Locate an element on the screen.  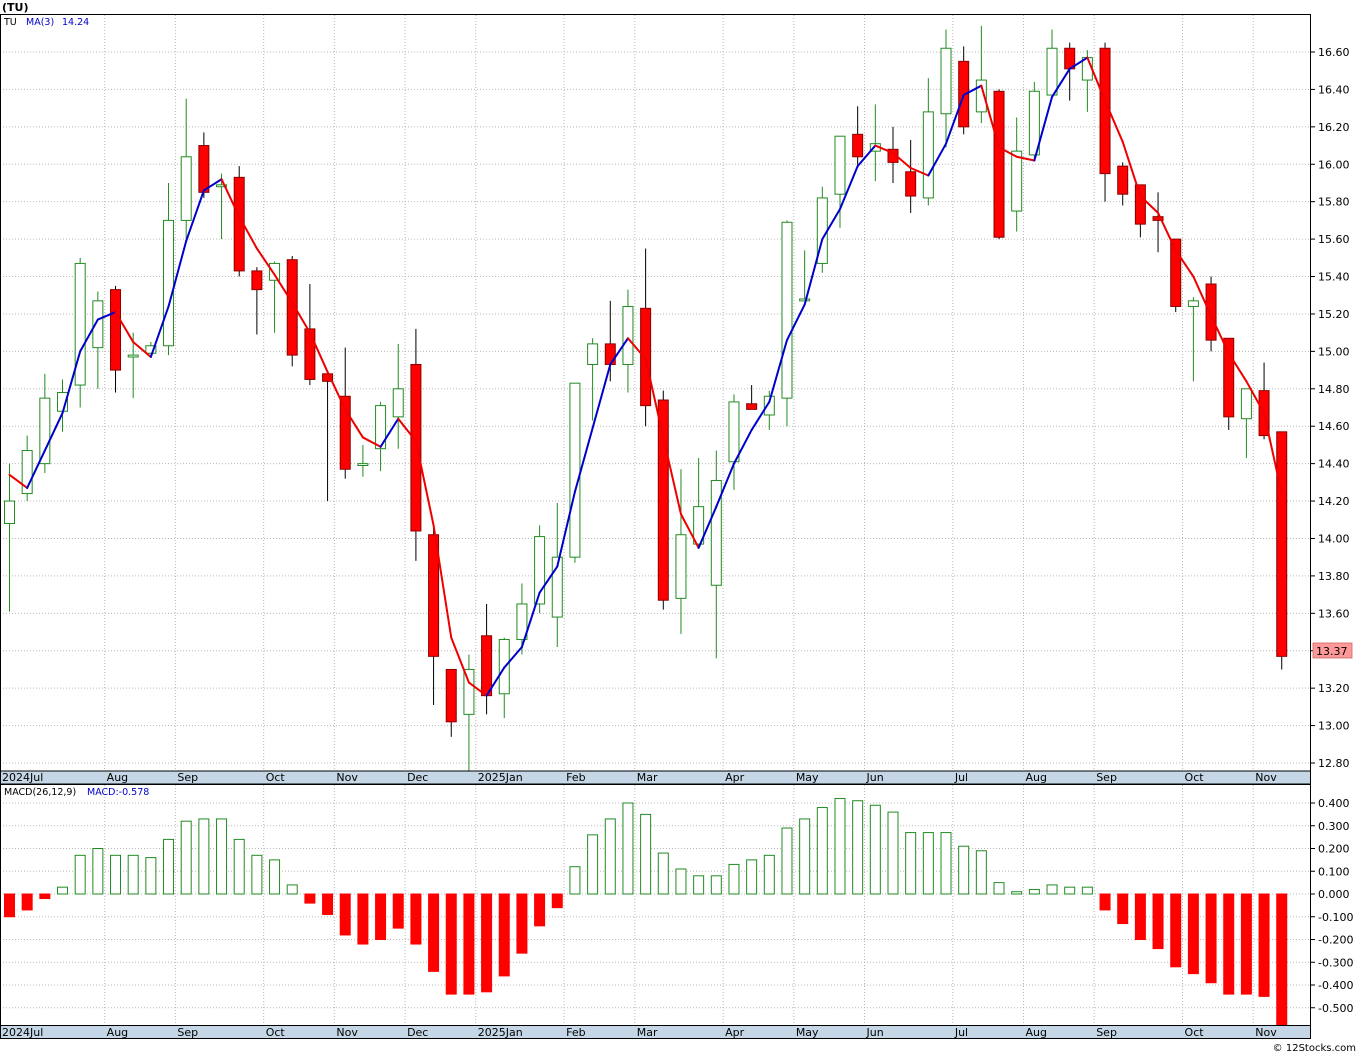
price-y-tick-label: 14.00 is located at coordinates (1334, 538).